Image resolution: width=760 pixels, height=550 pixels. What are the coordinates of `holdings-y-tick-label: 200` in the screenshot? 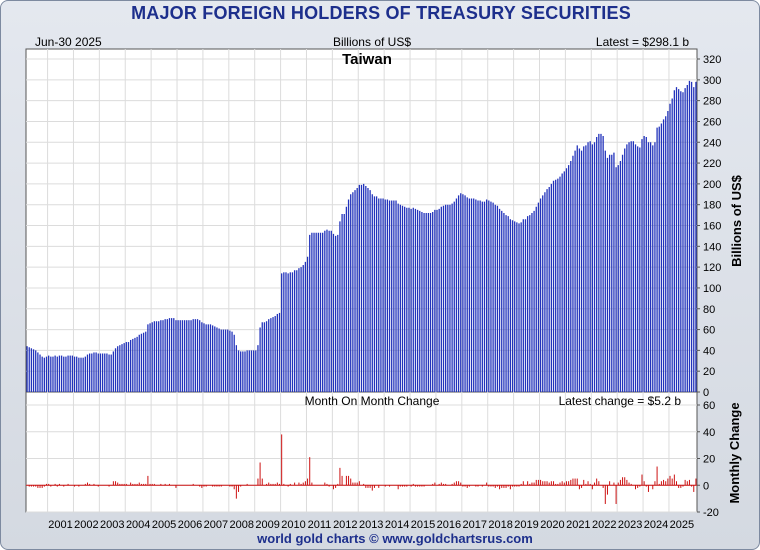 It's located at (712, 185).